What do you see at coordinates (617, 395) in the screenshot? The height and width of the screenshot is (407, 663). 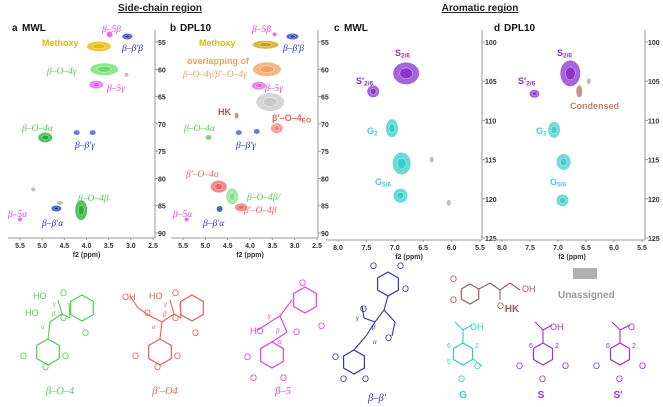 I see `structure-caption: S'` at bounding box center [617, 395].